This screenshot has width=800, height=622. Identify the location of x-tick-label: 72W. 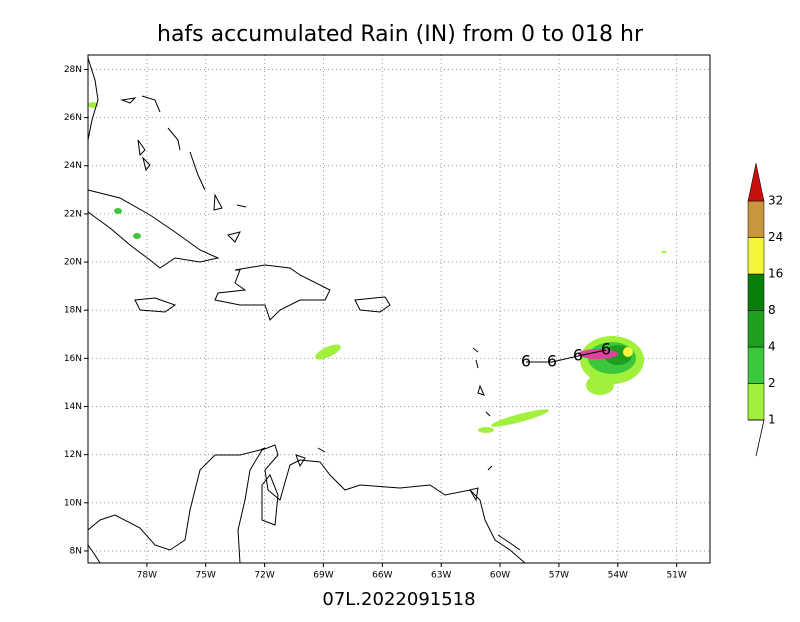
(264, 576).